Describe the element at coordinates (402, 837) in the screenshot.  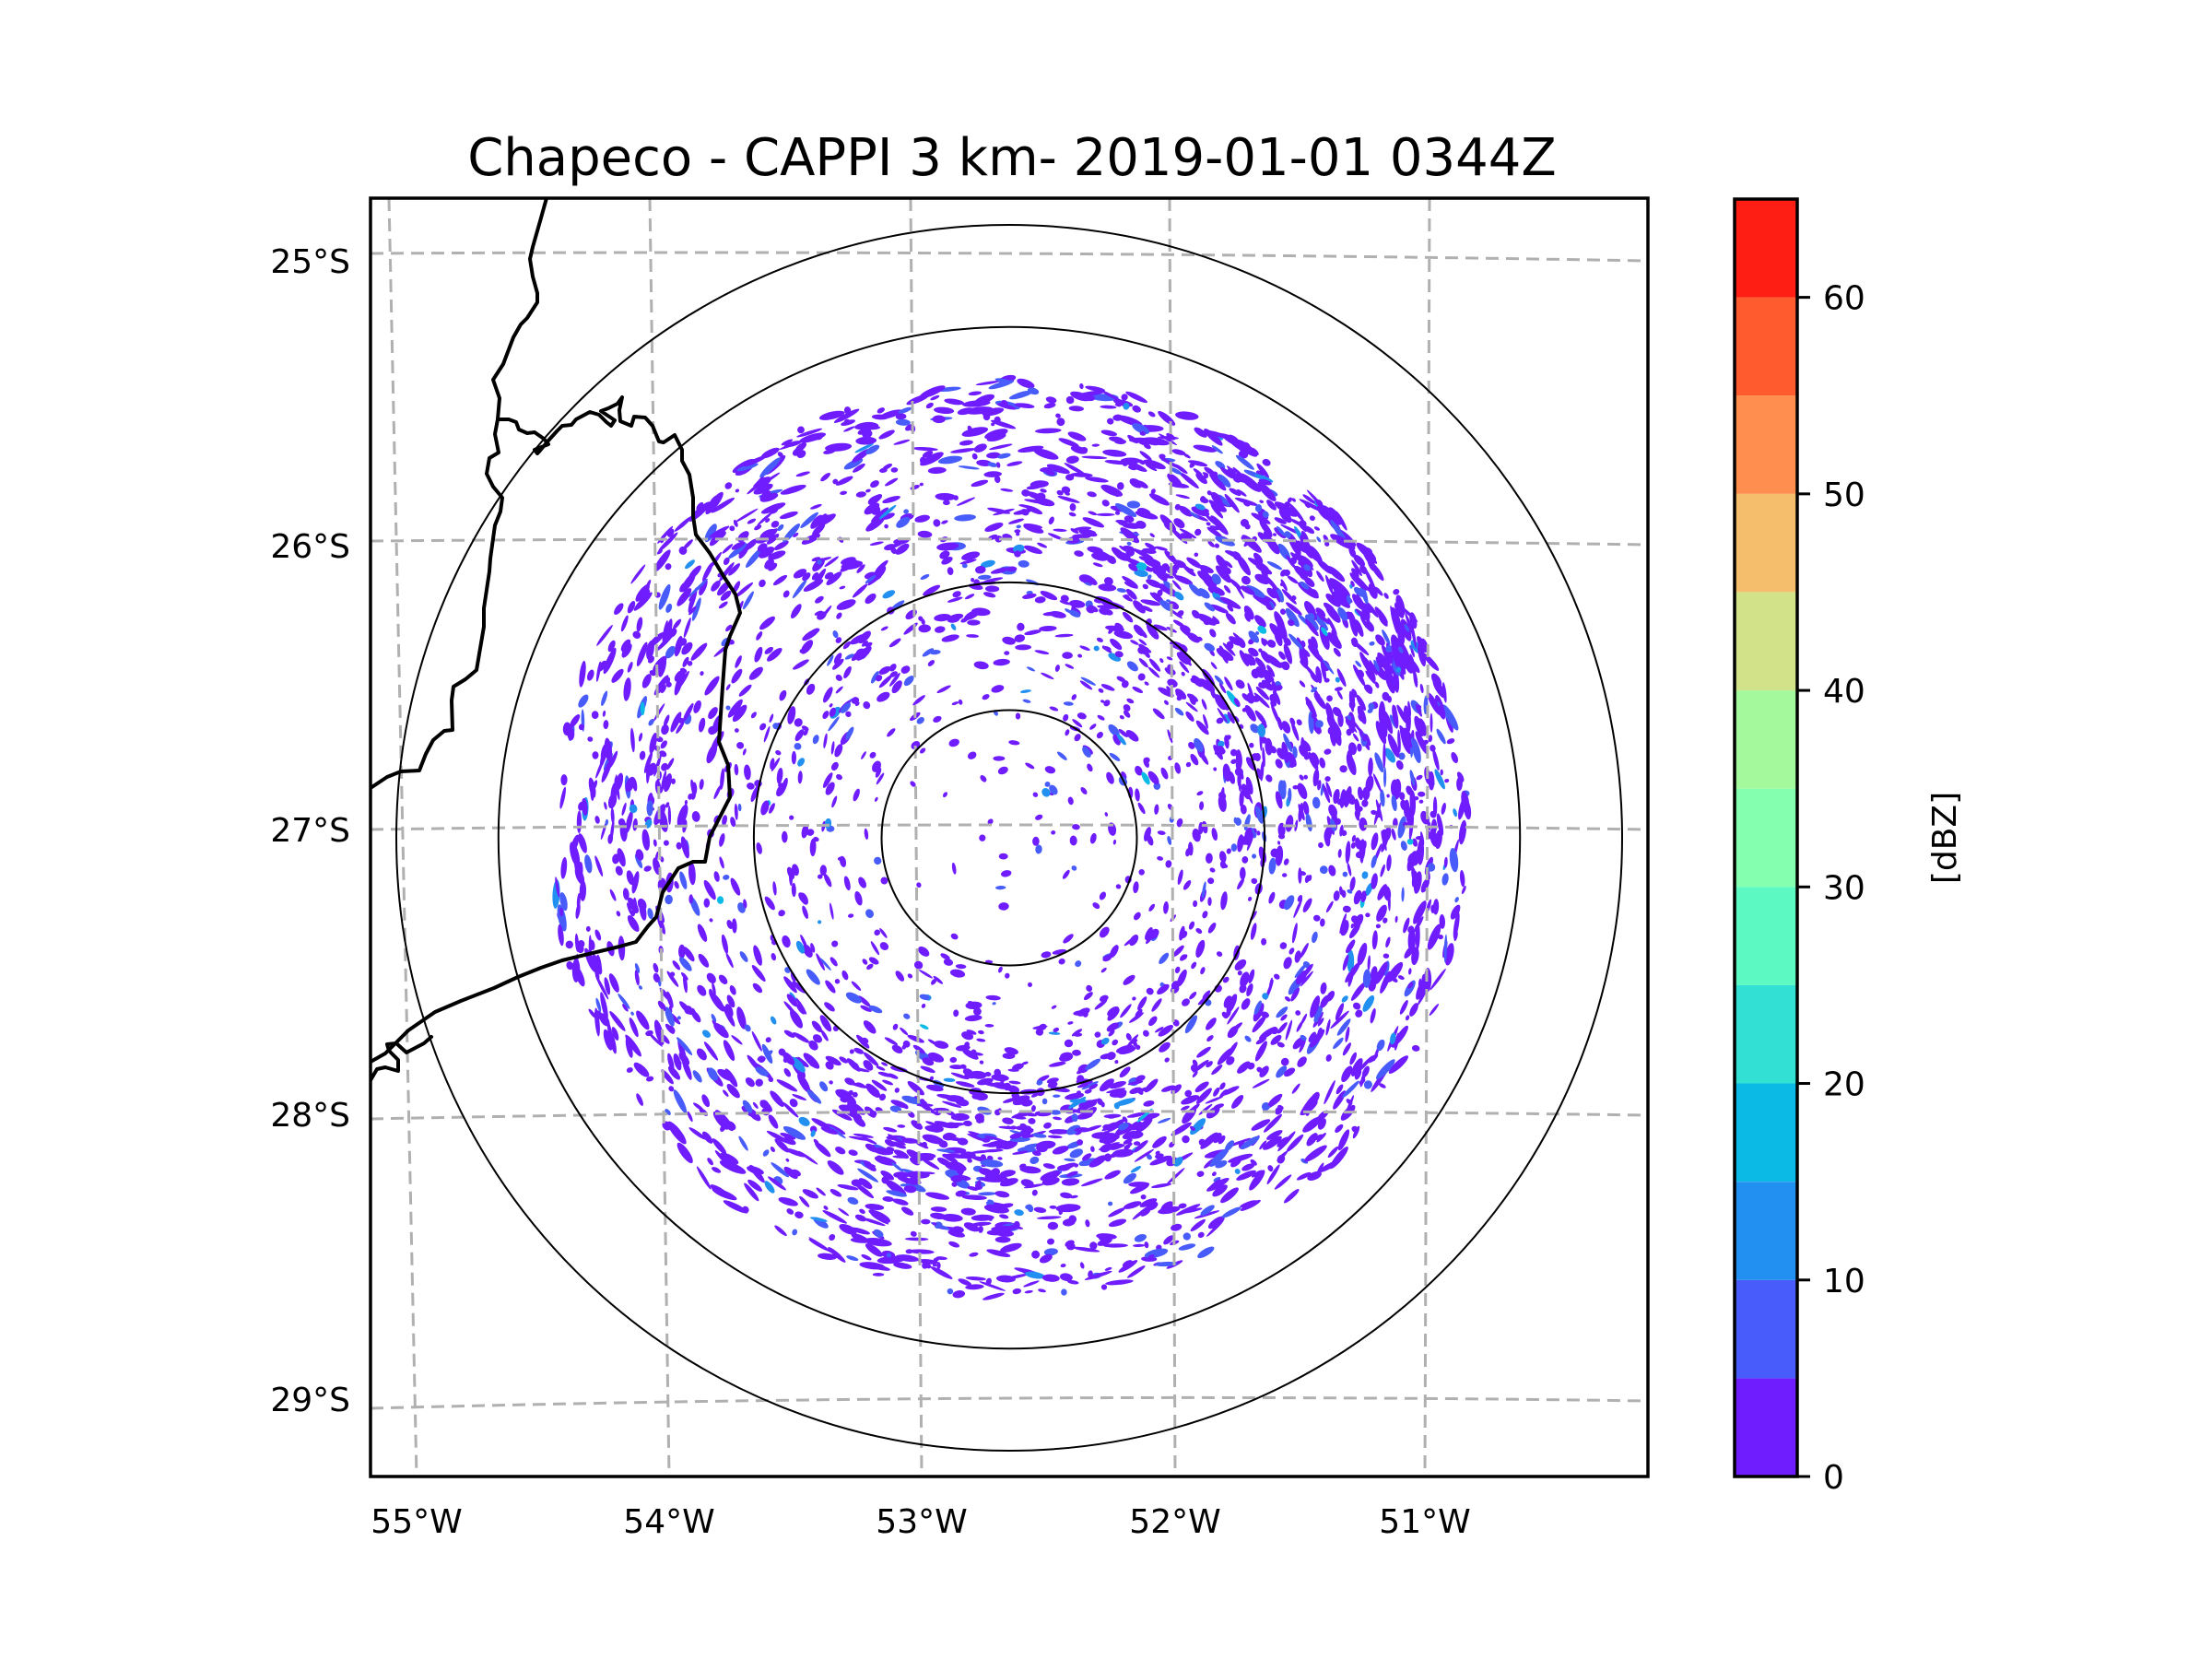
I see `longitude-gridline` at that location.